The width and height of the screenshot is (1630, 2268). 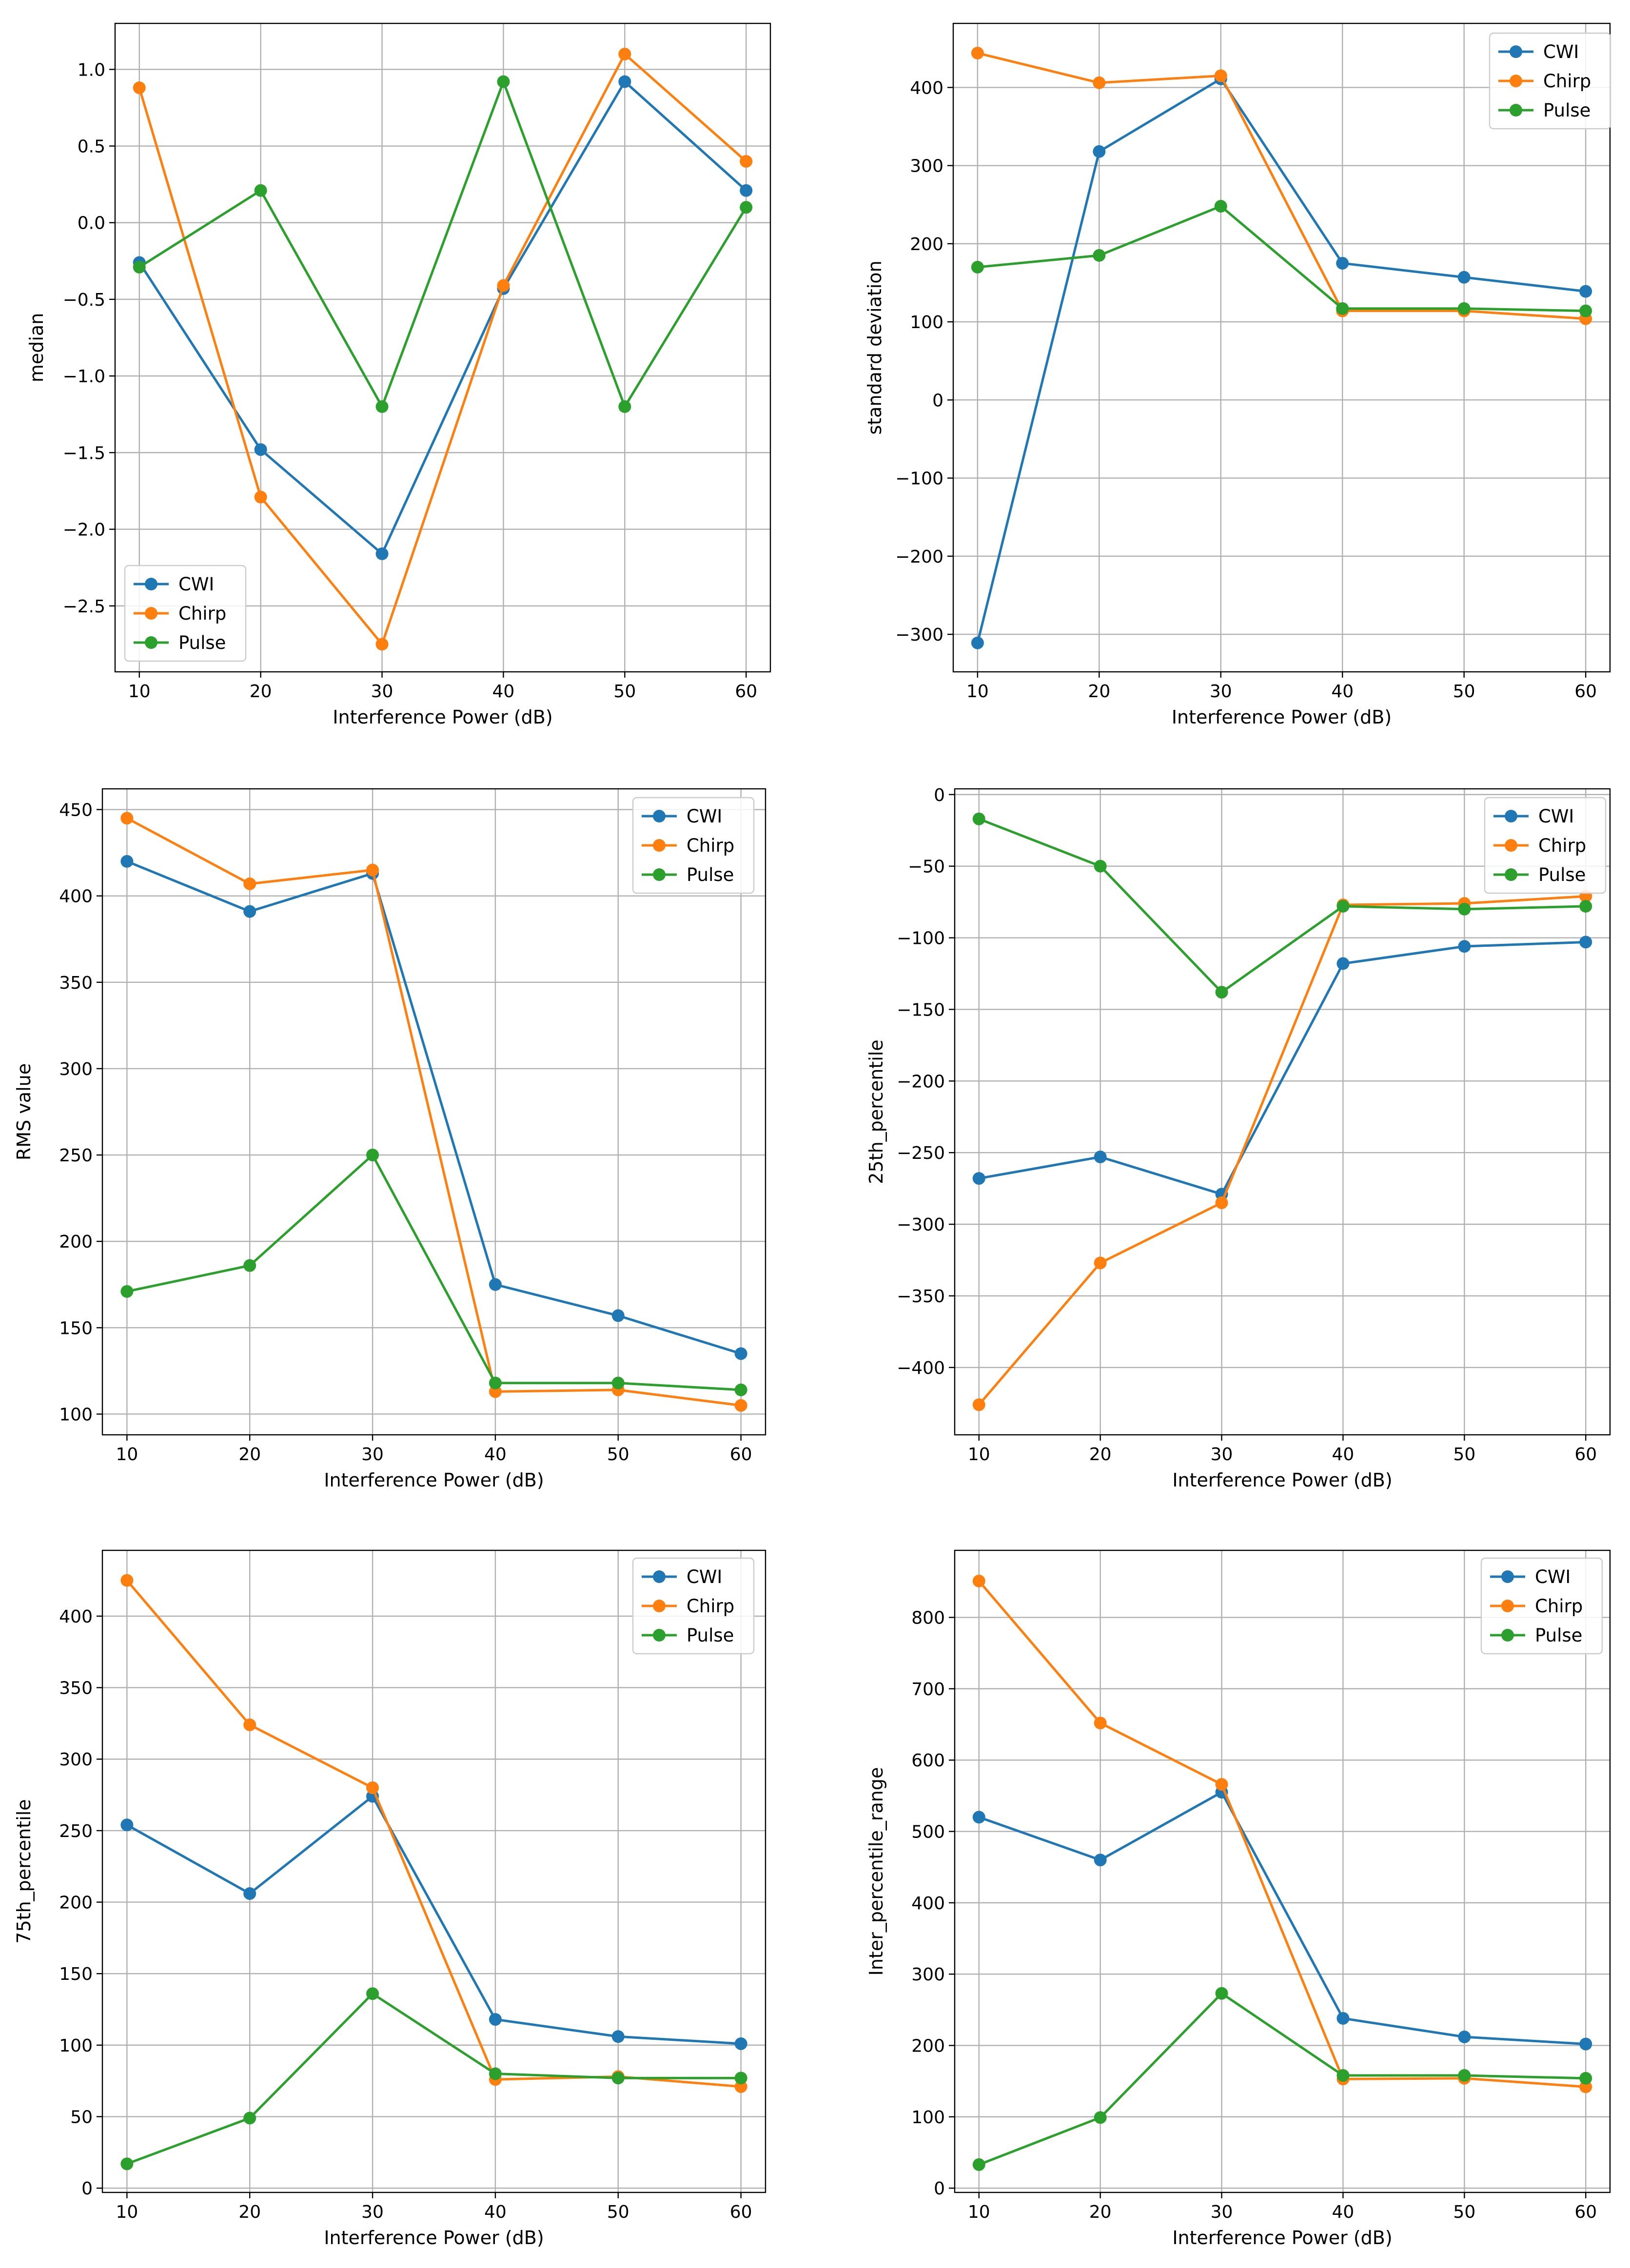 I want to click on y-tick-label: 600, so click(x=928, y=1761).